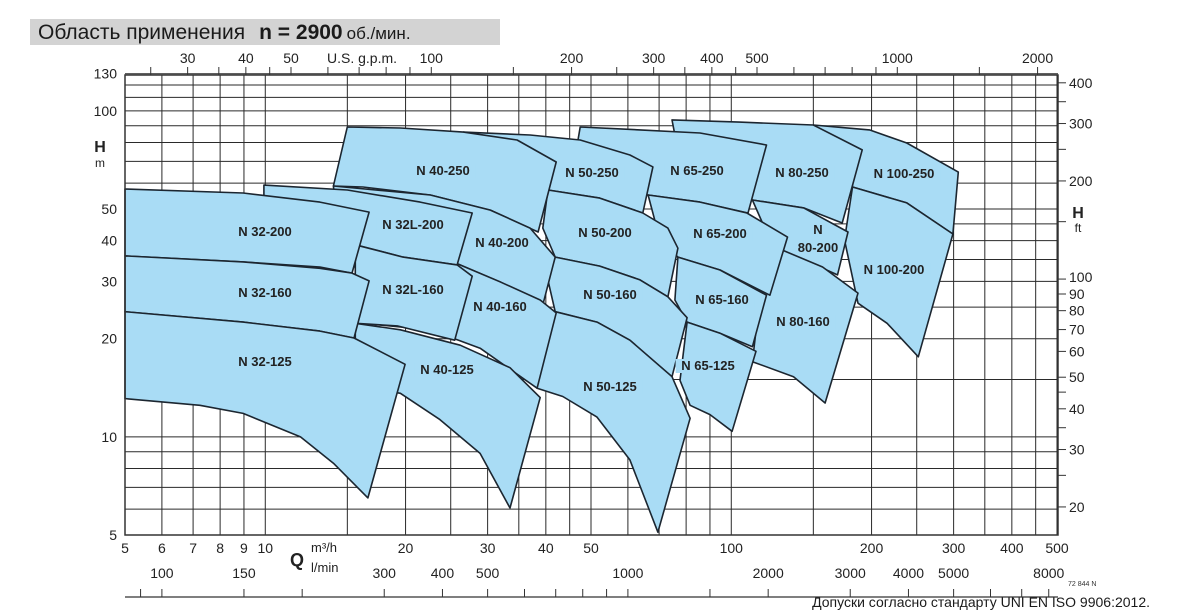  What do you see at coordinates (654, 58) in the screenshot?
I see `gpm-tick-label: 300` at bounding box center [654, 58].